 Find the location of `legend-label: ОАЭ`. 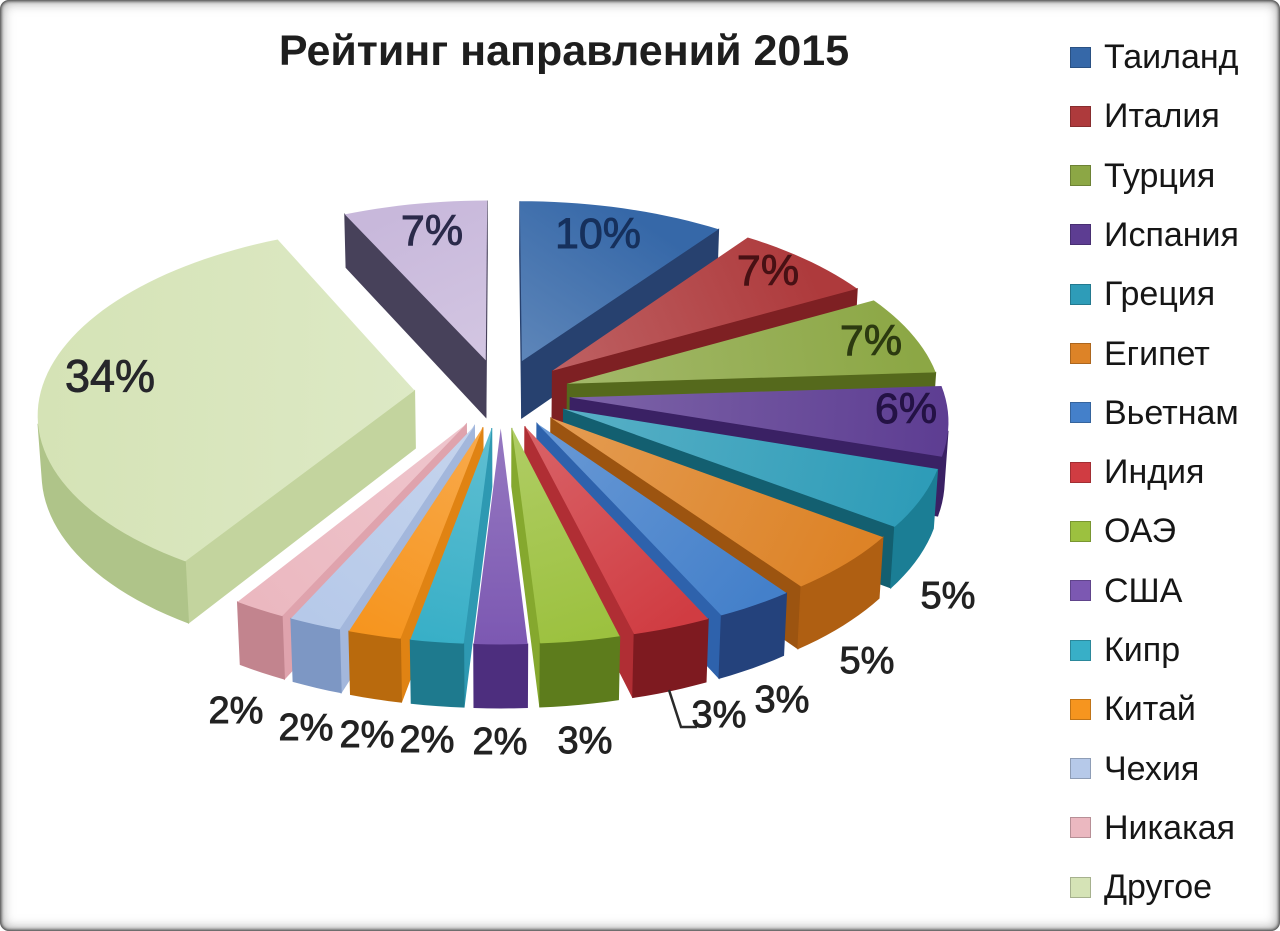

legend-label: ОАЭ is located at coordinates (1140, 531).